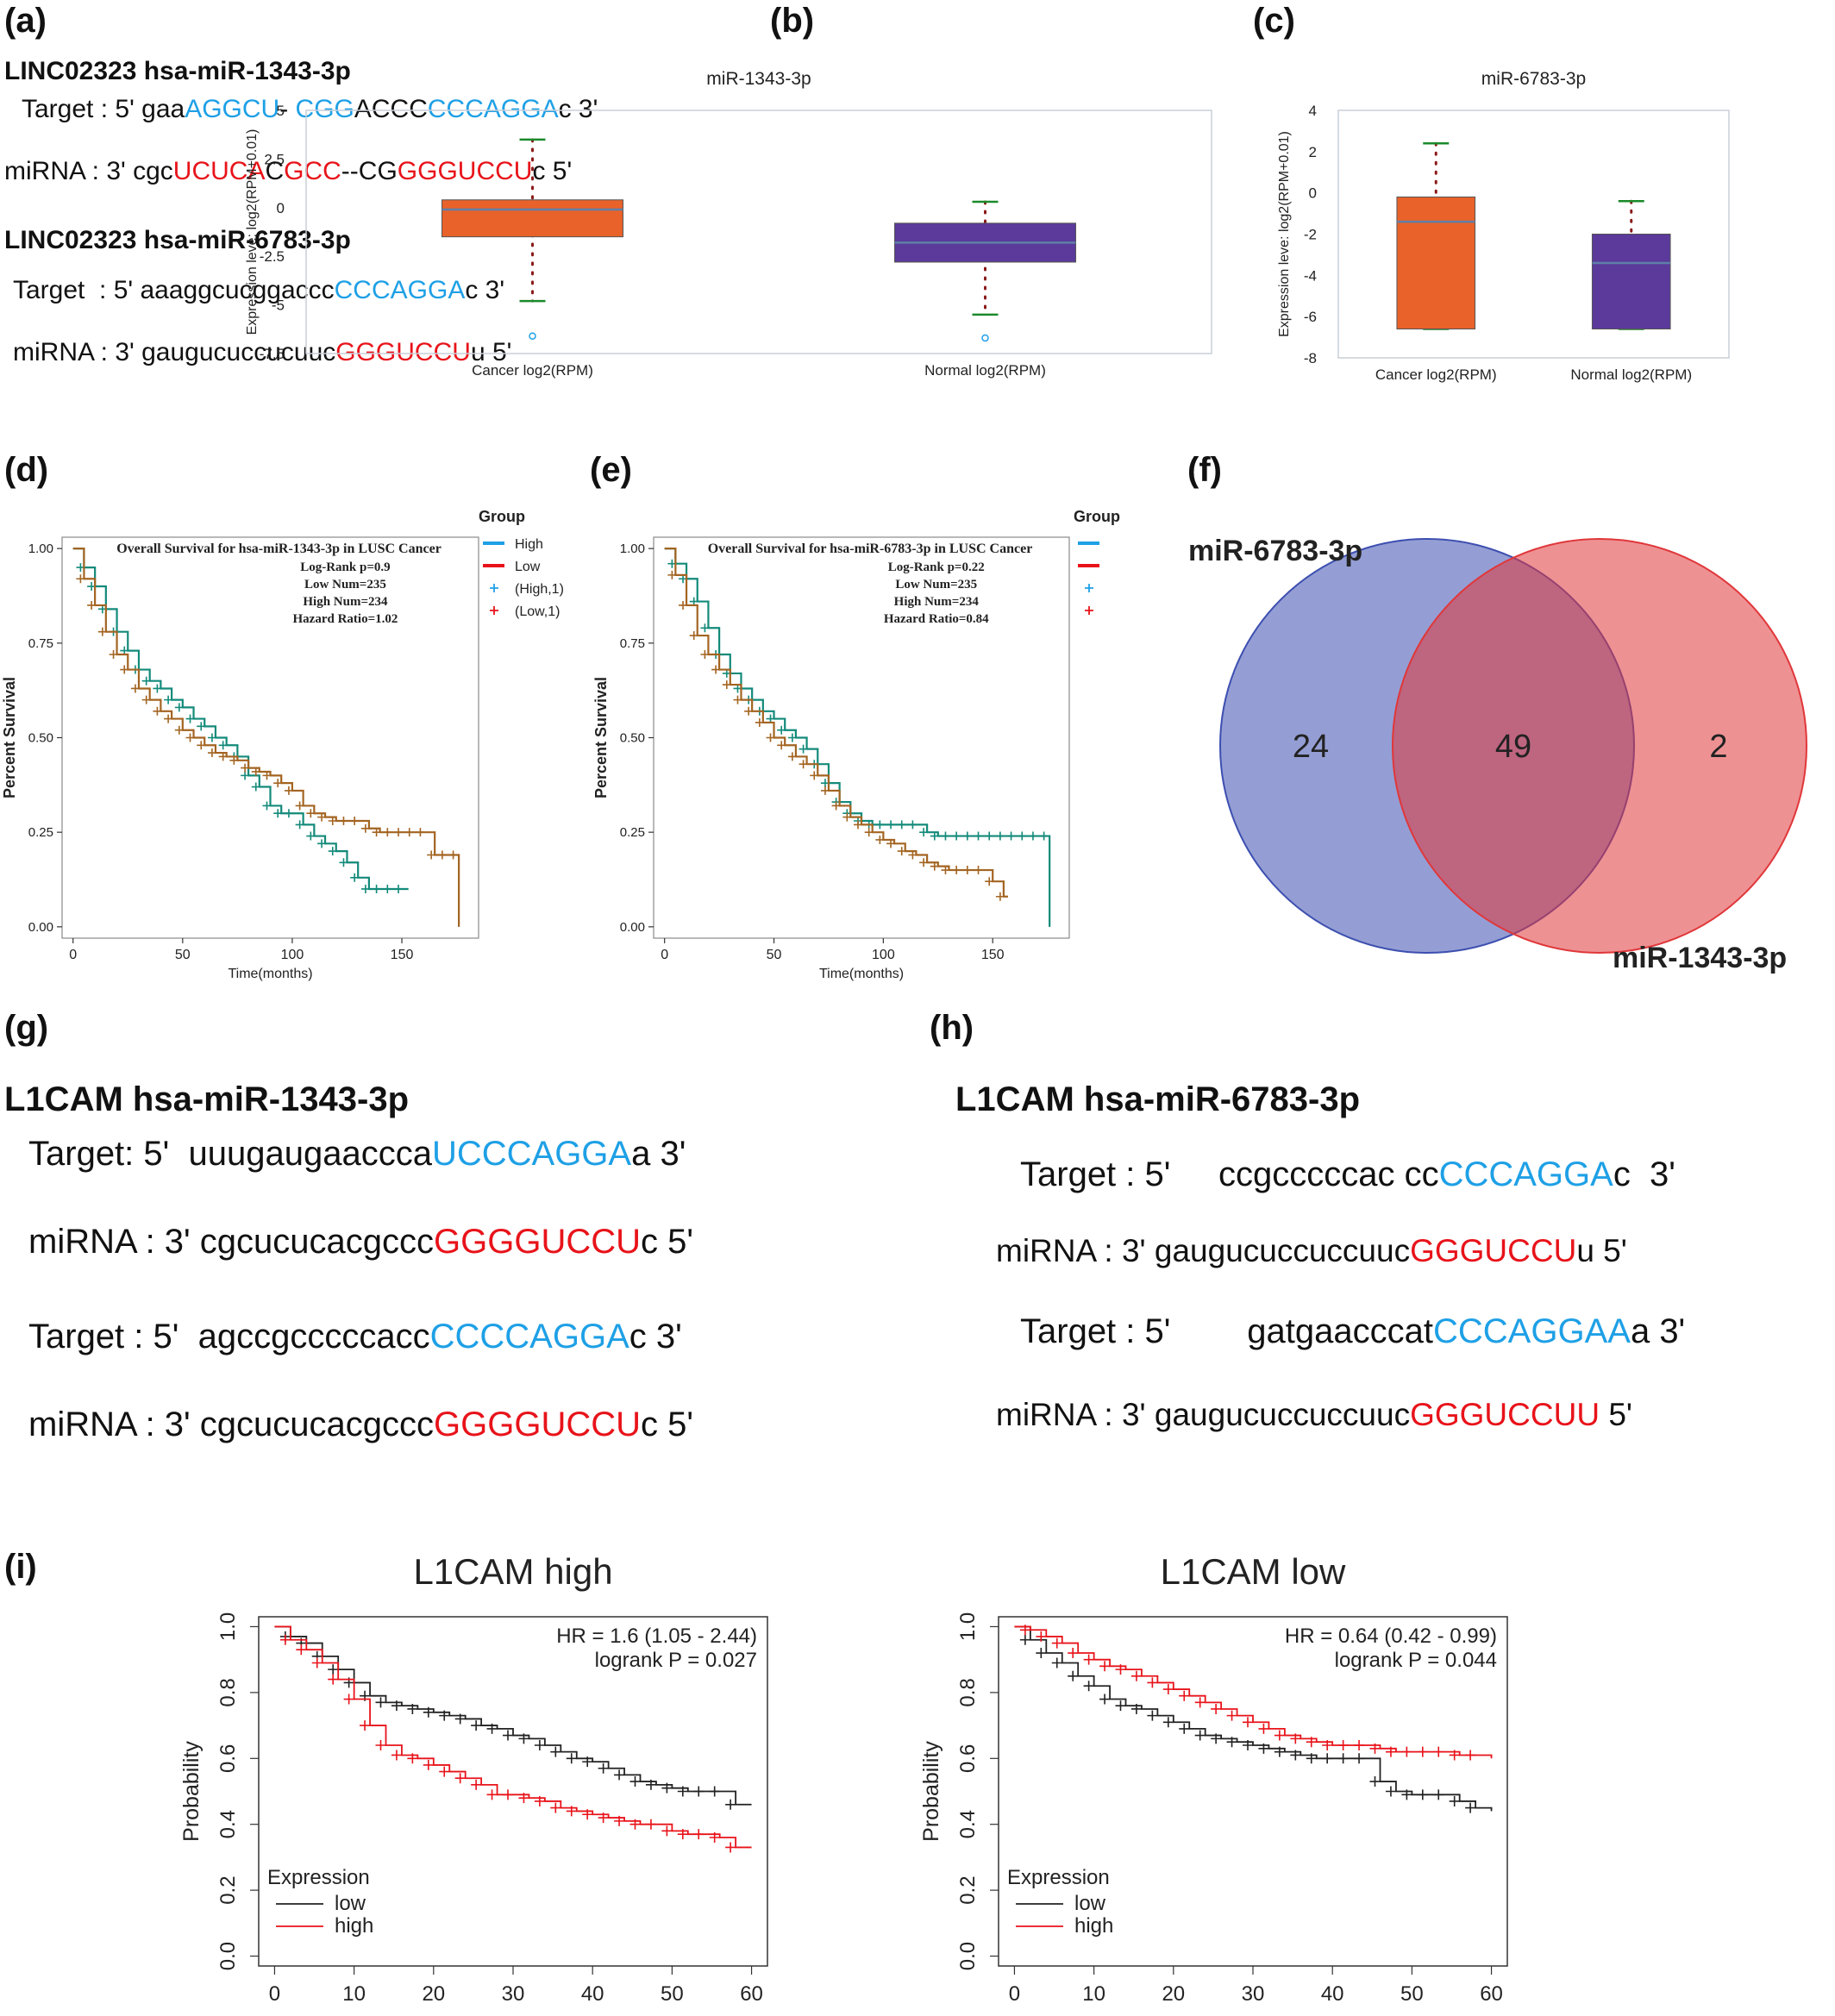 The width and height of the screenshot is (1835, 2016). Describe the element at coordinates (350, 1903) in the screenshot. I see `legend-label: low` at that location.